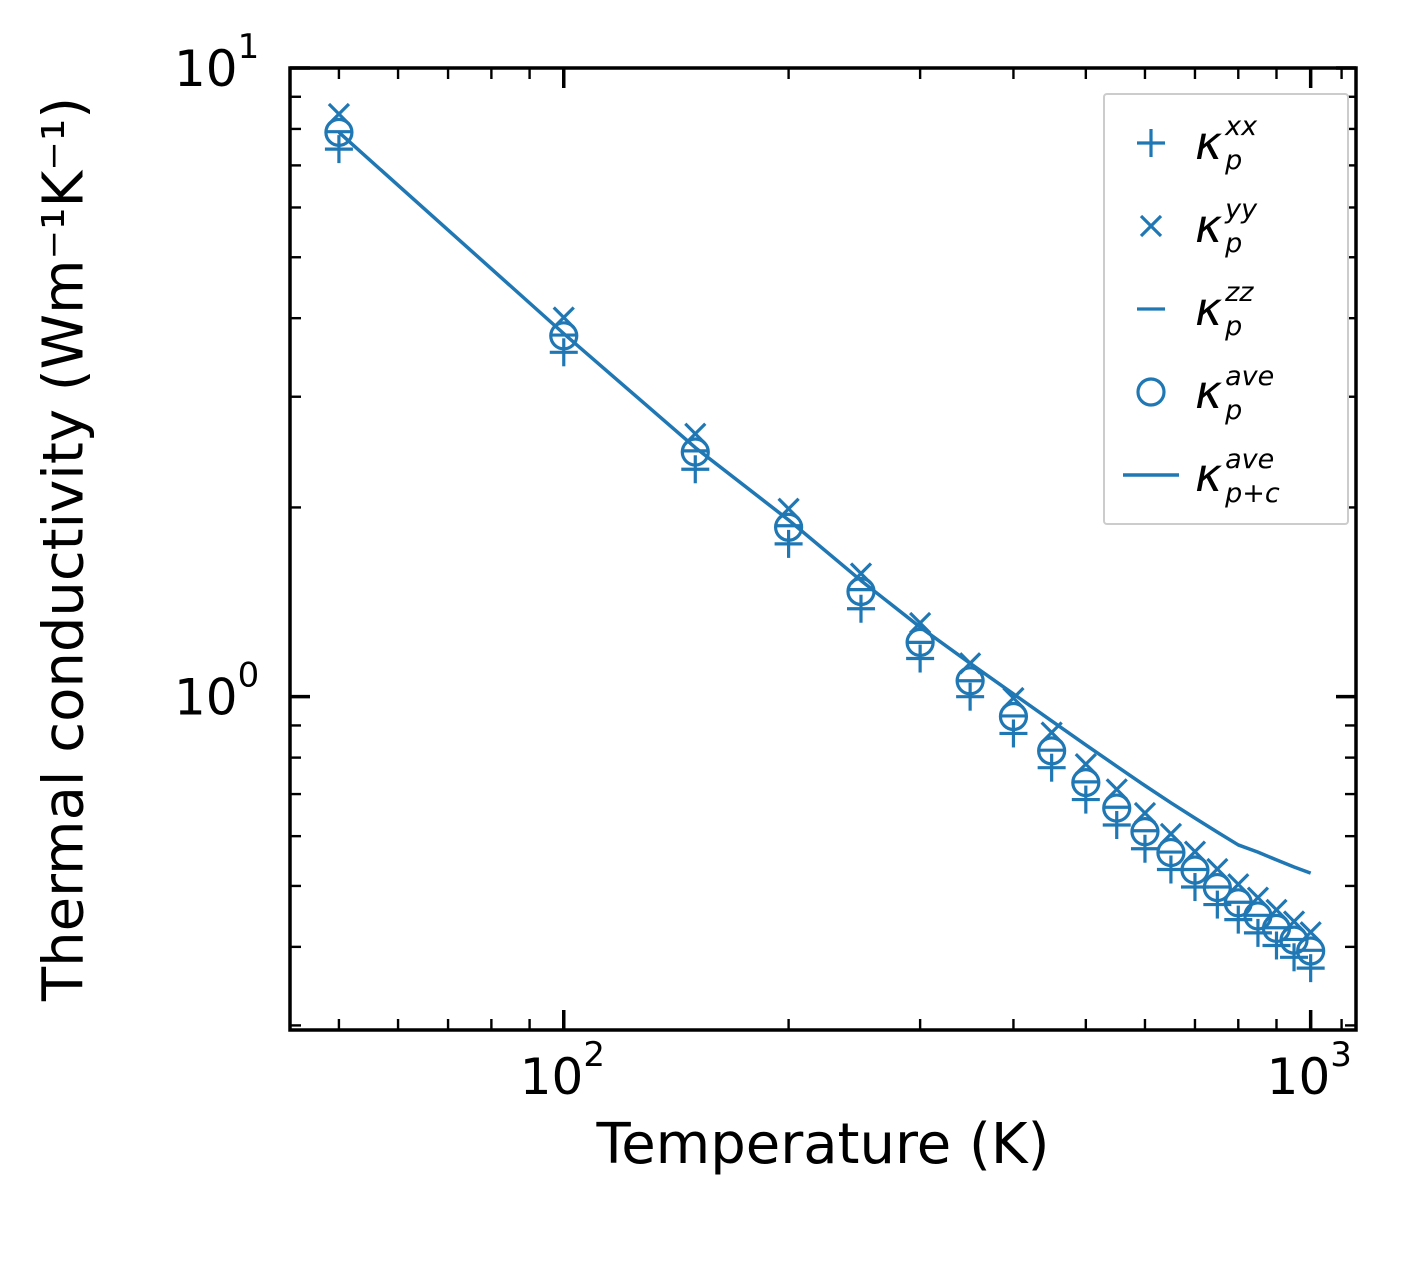 The image size is (1421, 1269). Describe the element at coordinates (562, 1070) in the screenshot. I see `x-tick-label: 10²` at that location.